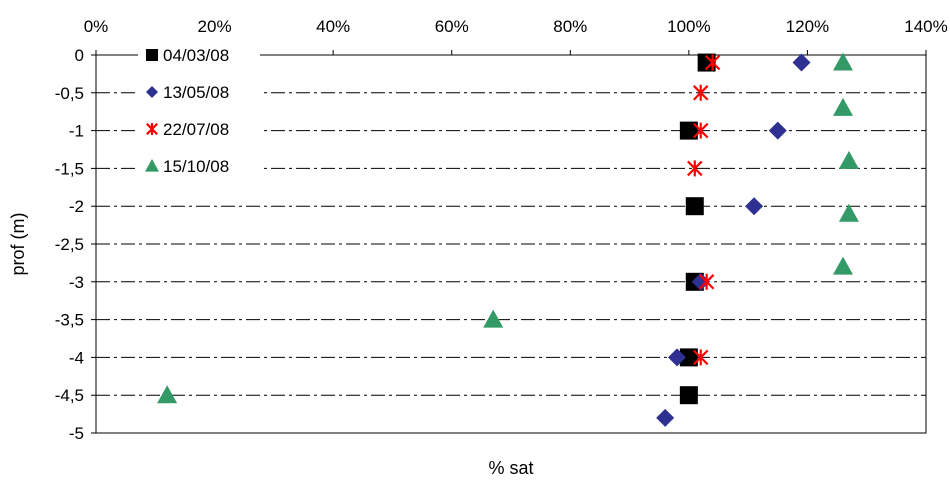 The height and width of the screenshot is (481, 950). Describe the element at coordinates (196, 166) in the screenshot. I see `legend-label: 15/10/08` at that location.